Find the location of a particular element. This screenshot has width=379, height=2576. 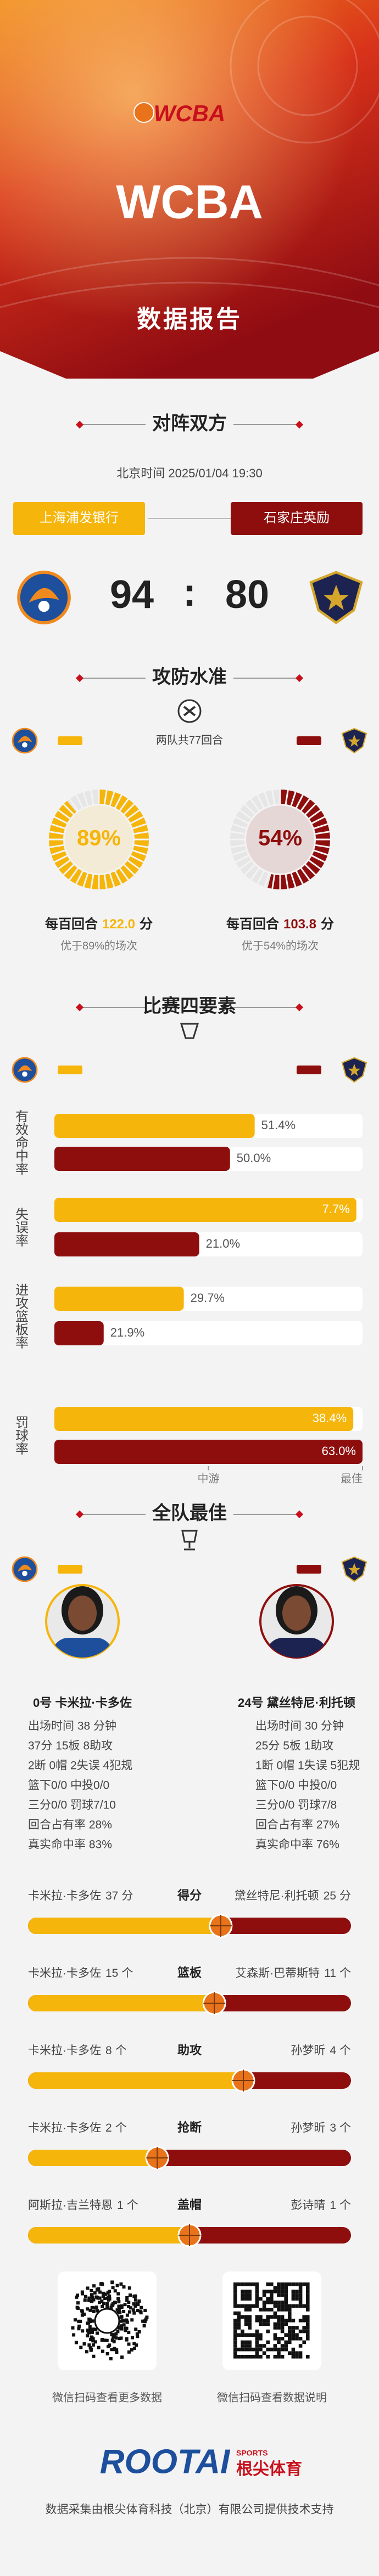

leader-left: 卡米拉·卡多佐 2 个 is located at coordinates (77, 2128).